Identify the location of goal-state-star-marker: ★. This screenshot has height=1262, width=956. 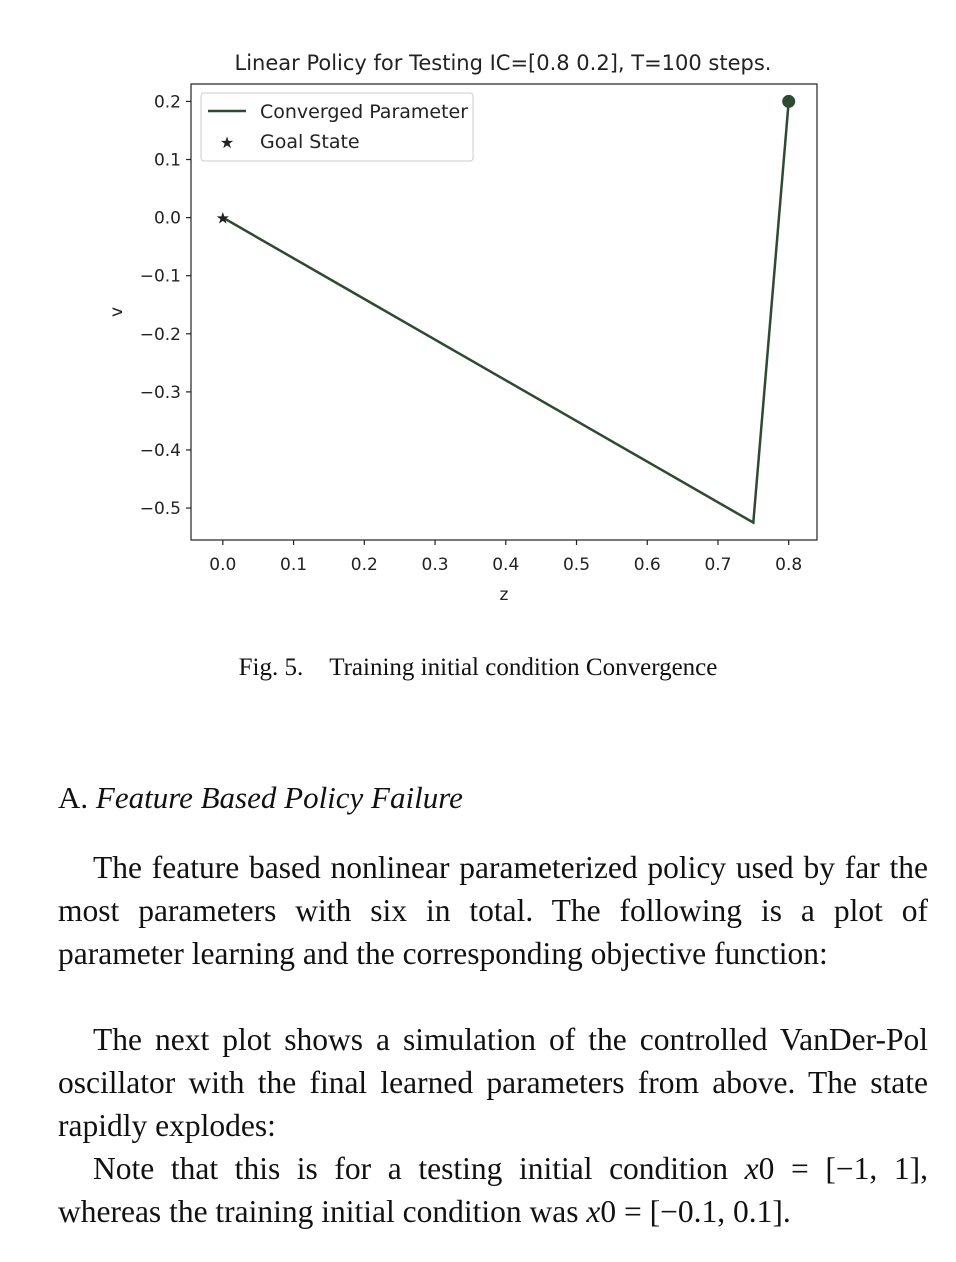
(223, 218).